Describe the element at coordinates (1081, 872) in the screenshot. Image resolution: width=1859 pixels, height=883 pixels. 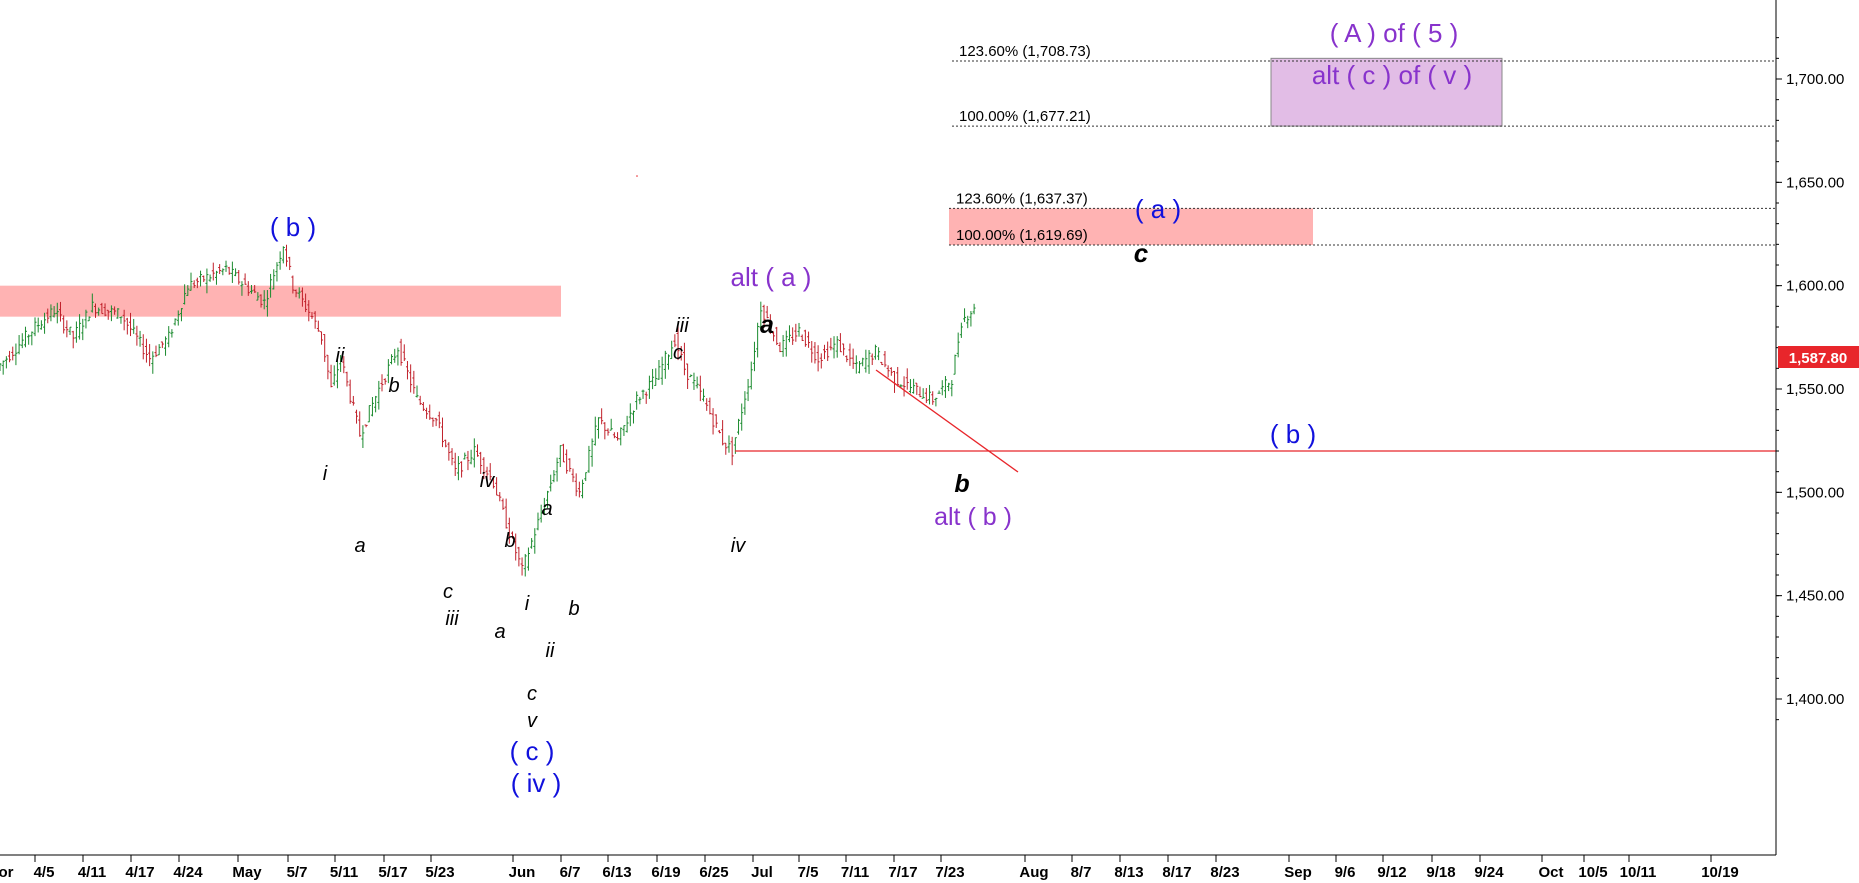
I see `x-tick-label: 8/7` at that location.